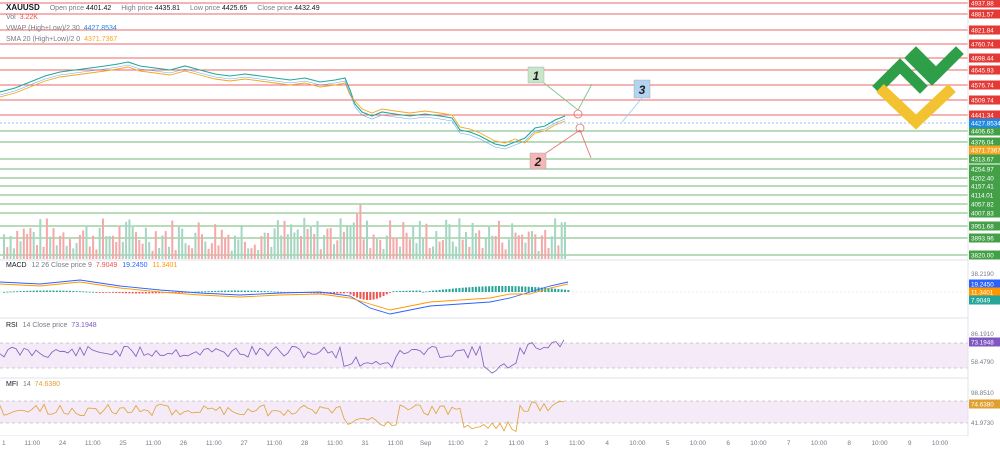  Describe the element at coordinates (23, 7) in the screenshot. I see `symbol-label: XAUUSD` at that location.